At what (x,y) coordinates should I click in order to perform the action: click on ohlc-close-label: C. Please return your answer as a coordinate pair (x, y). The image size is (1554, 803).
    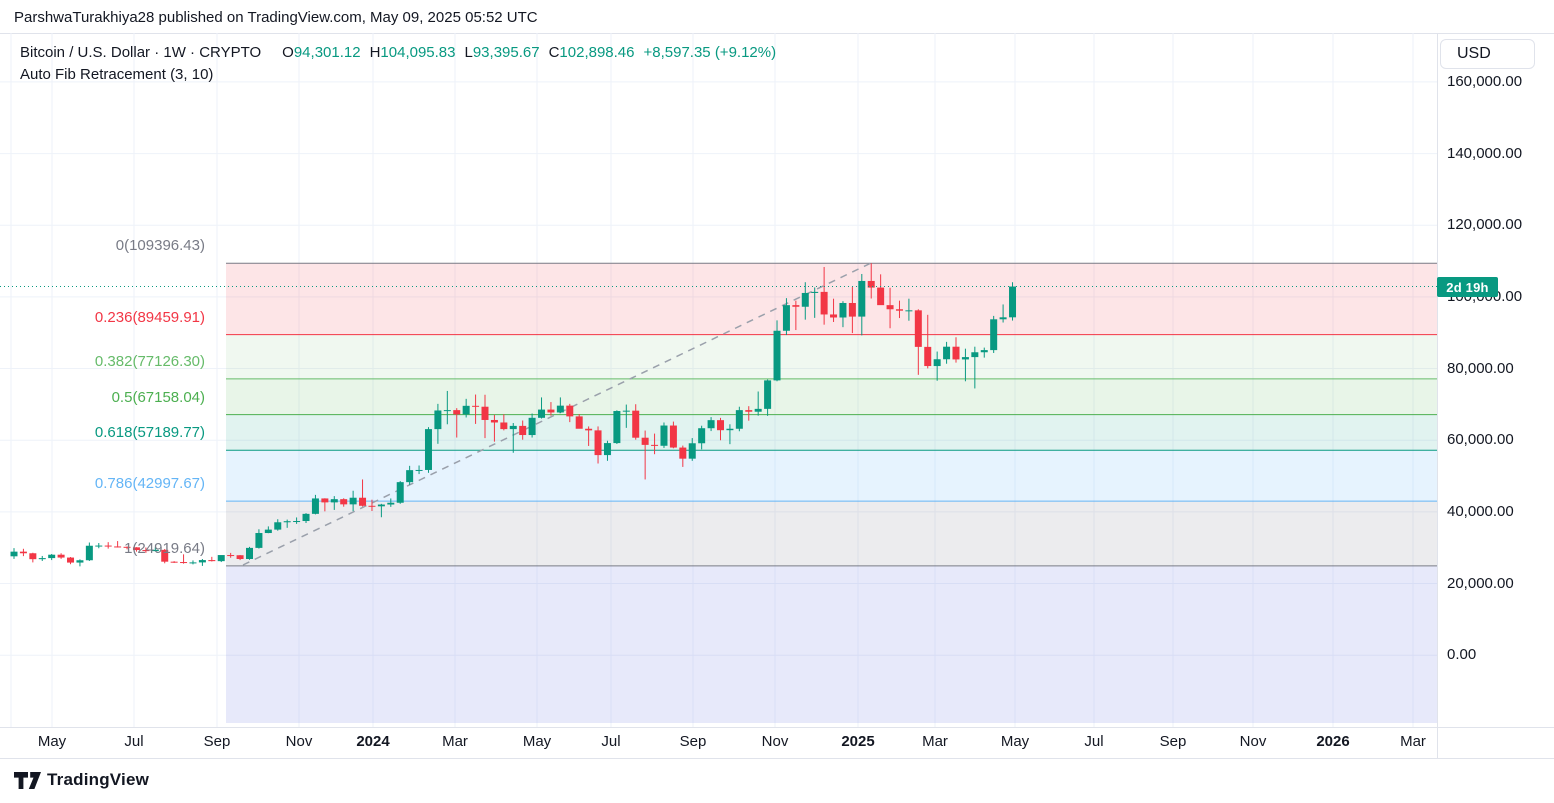
    Looking at the image, I should click on (554, 52).